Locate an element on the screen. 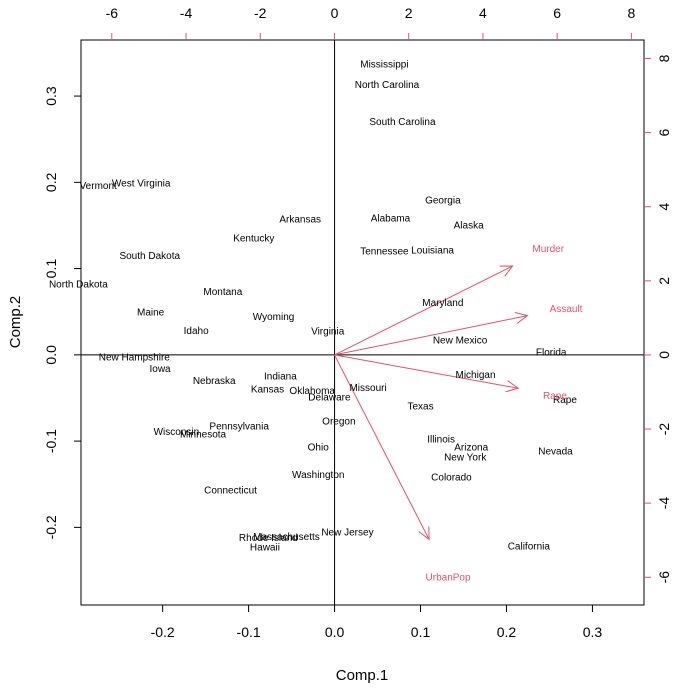 This screenshot has height=692, width=689. right-tick-label: 6 is located at coordinates (664, 133).